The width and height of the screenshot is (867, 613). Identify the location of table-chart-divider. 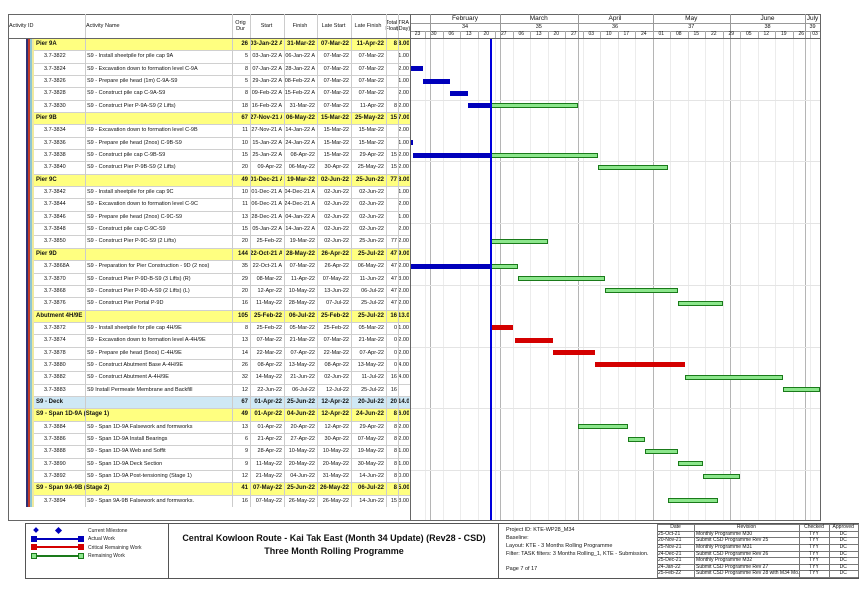
(410, 267).